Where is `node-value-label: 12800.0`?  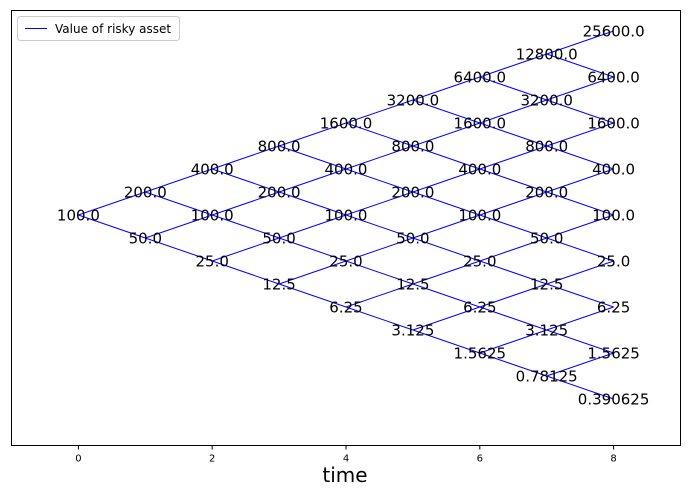
node-value-label: 12800.0 is located at coordinates (547, 55).